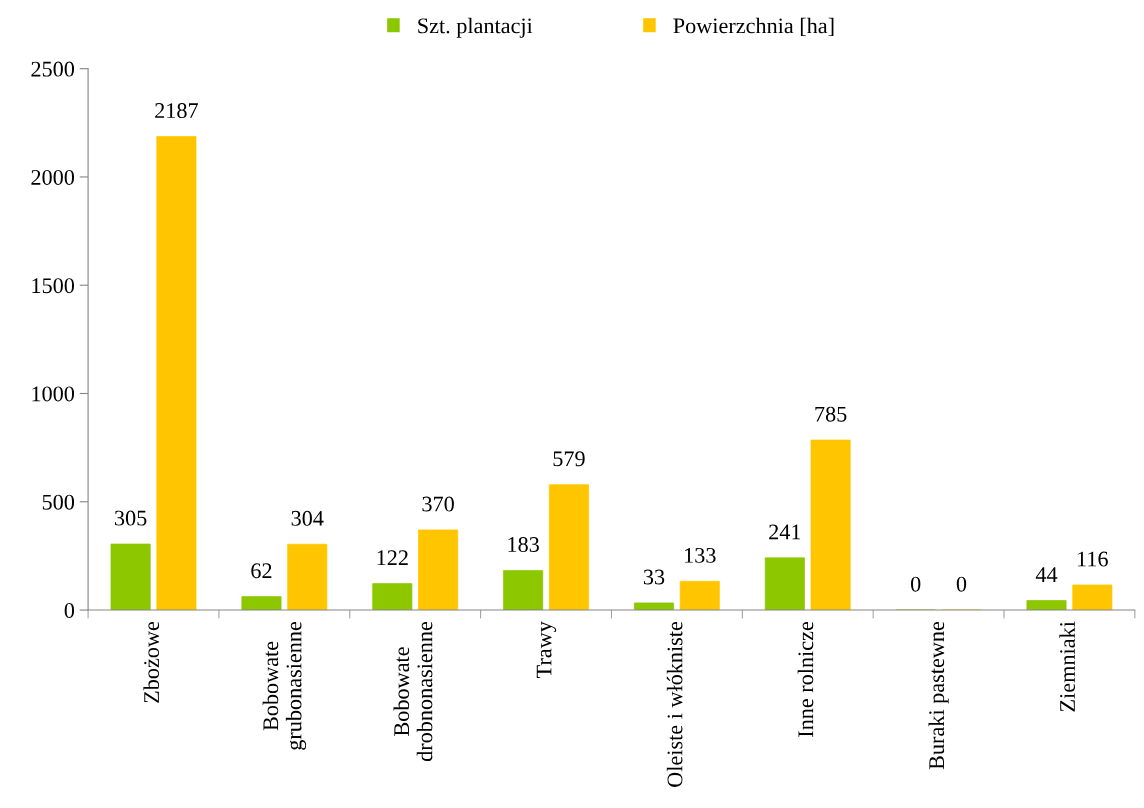 This screenshot has width=1144, height=808. I want to click on x-tick-label: Bobowate grubonasienne, so click(284, 685).